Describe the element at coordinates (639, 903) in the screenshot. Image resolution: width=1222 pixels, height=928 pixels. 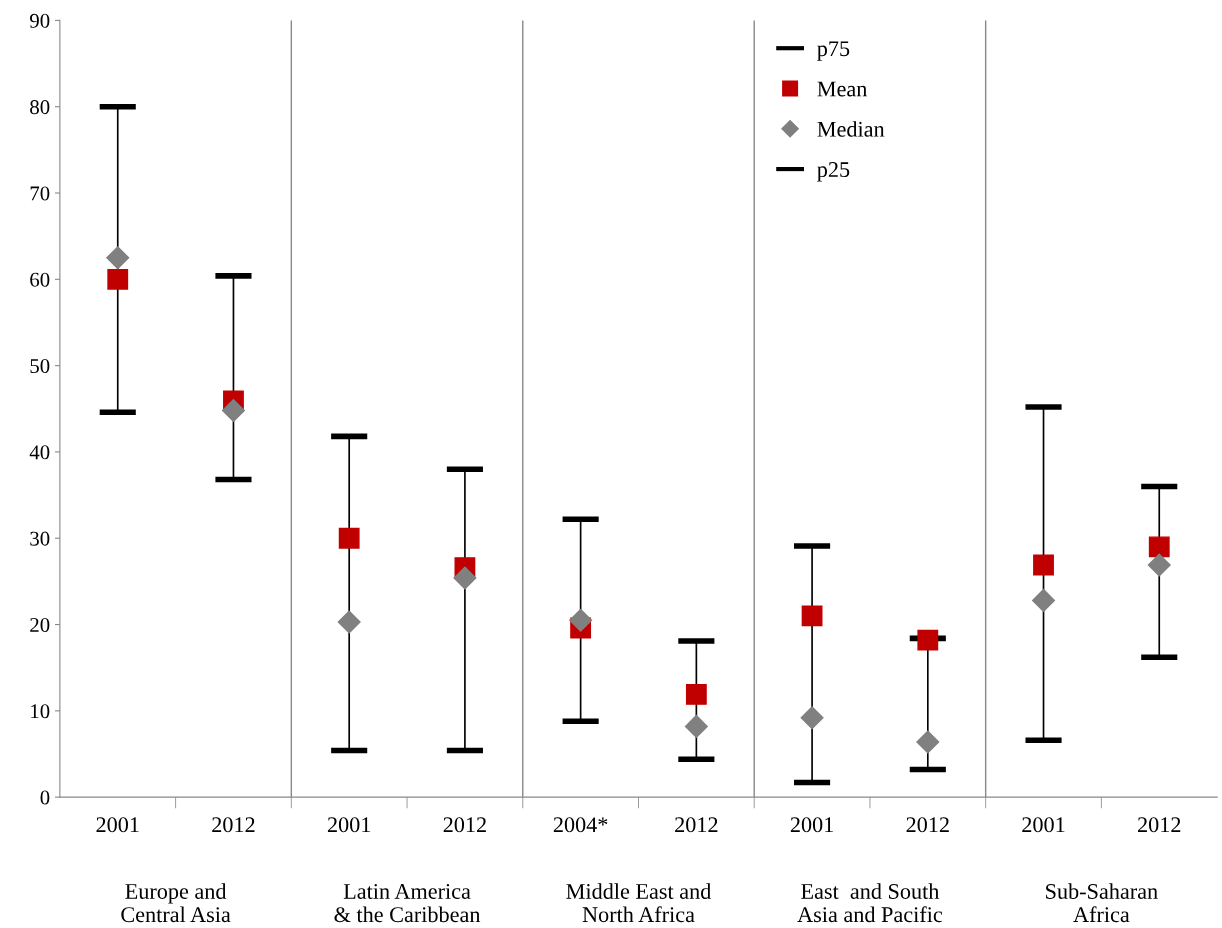
I see `text: Middle East and North Africa` at that location.